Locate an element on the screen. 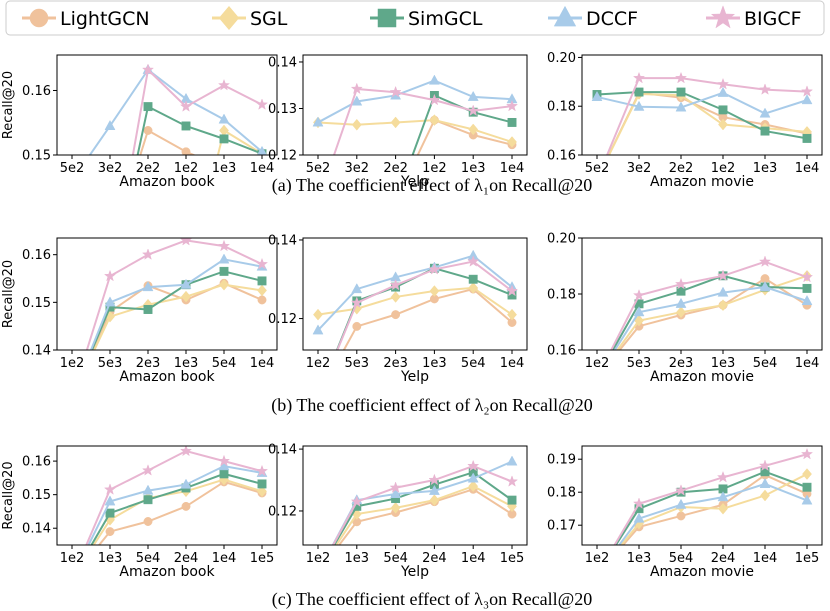  y-tick-label: 0.12 is located at coordinates (282, 319).